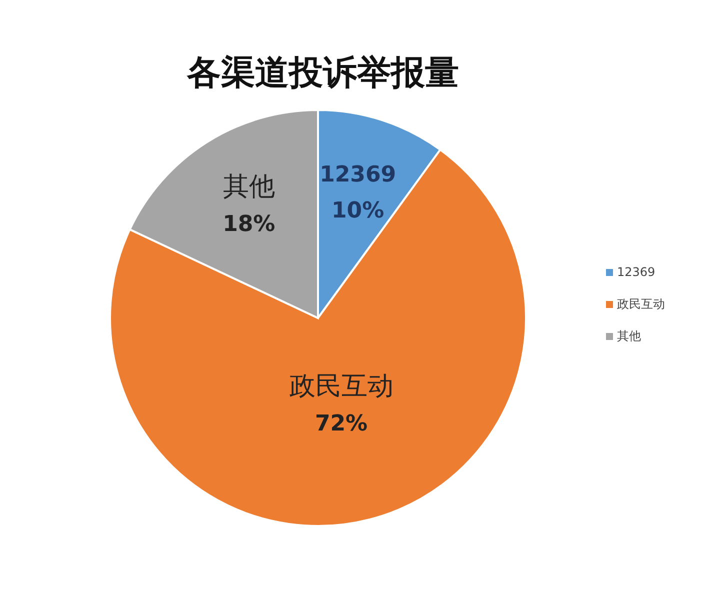 This screenshot has width=713, height=608. Describe the element at coordinates (358, 211) in the screenshot. I see `data-label: 10%` at that location.